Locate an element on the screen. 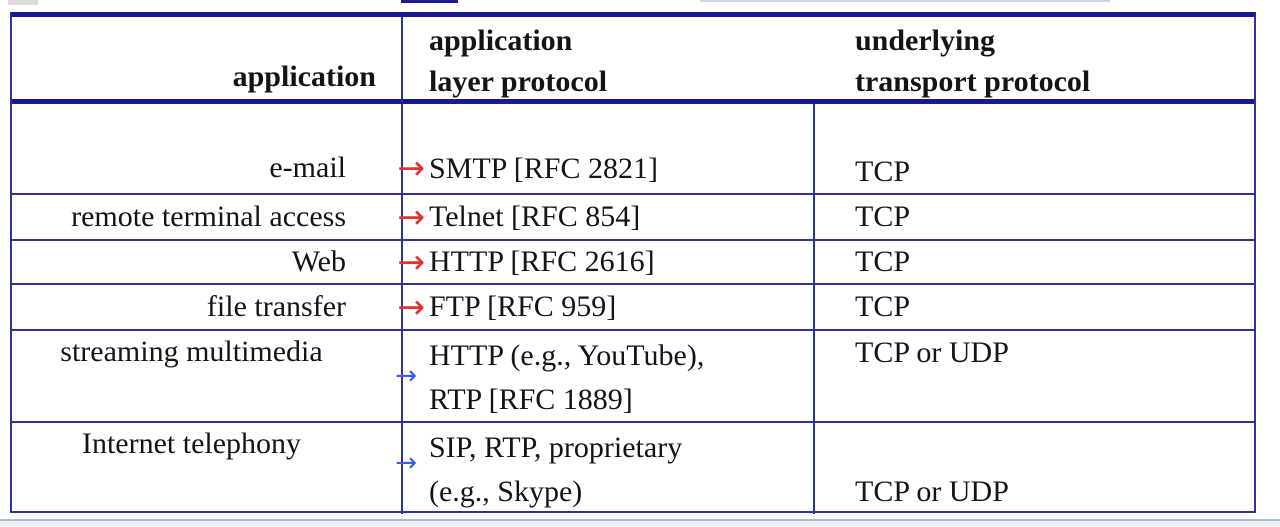 The height and width of the screenshot is (527, 1280). app-cell: streaming multimedia → is located at coordinates (214, 376).